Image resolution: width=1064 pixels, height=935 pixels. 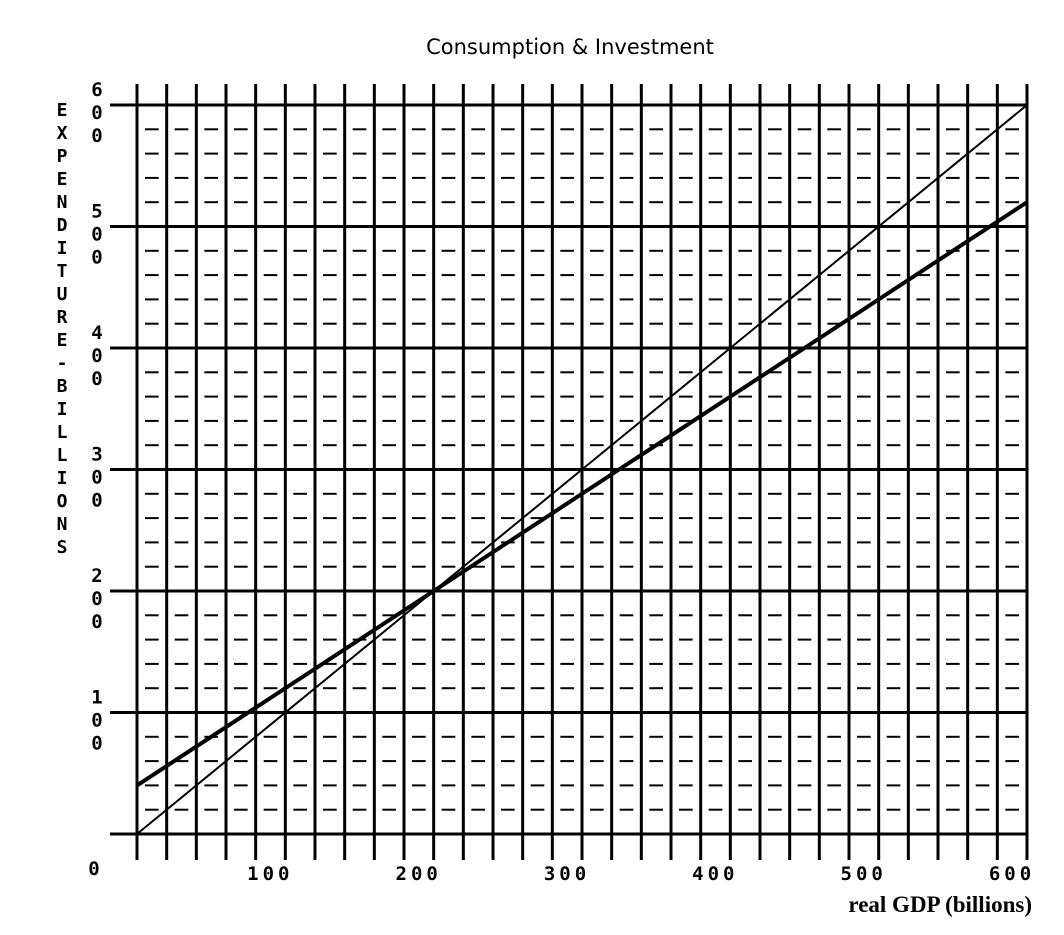 I want to click on x-axis-label: real GDP (billions), so click(x=940, y=904).